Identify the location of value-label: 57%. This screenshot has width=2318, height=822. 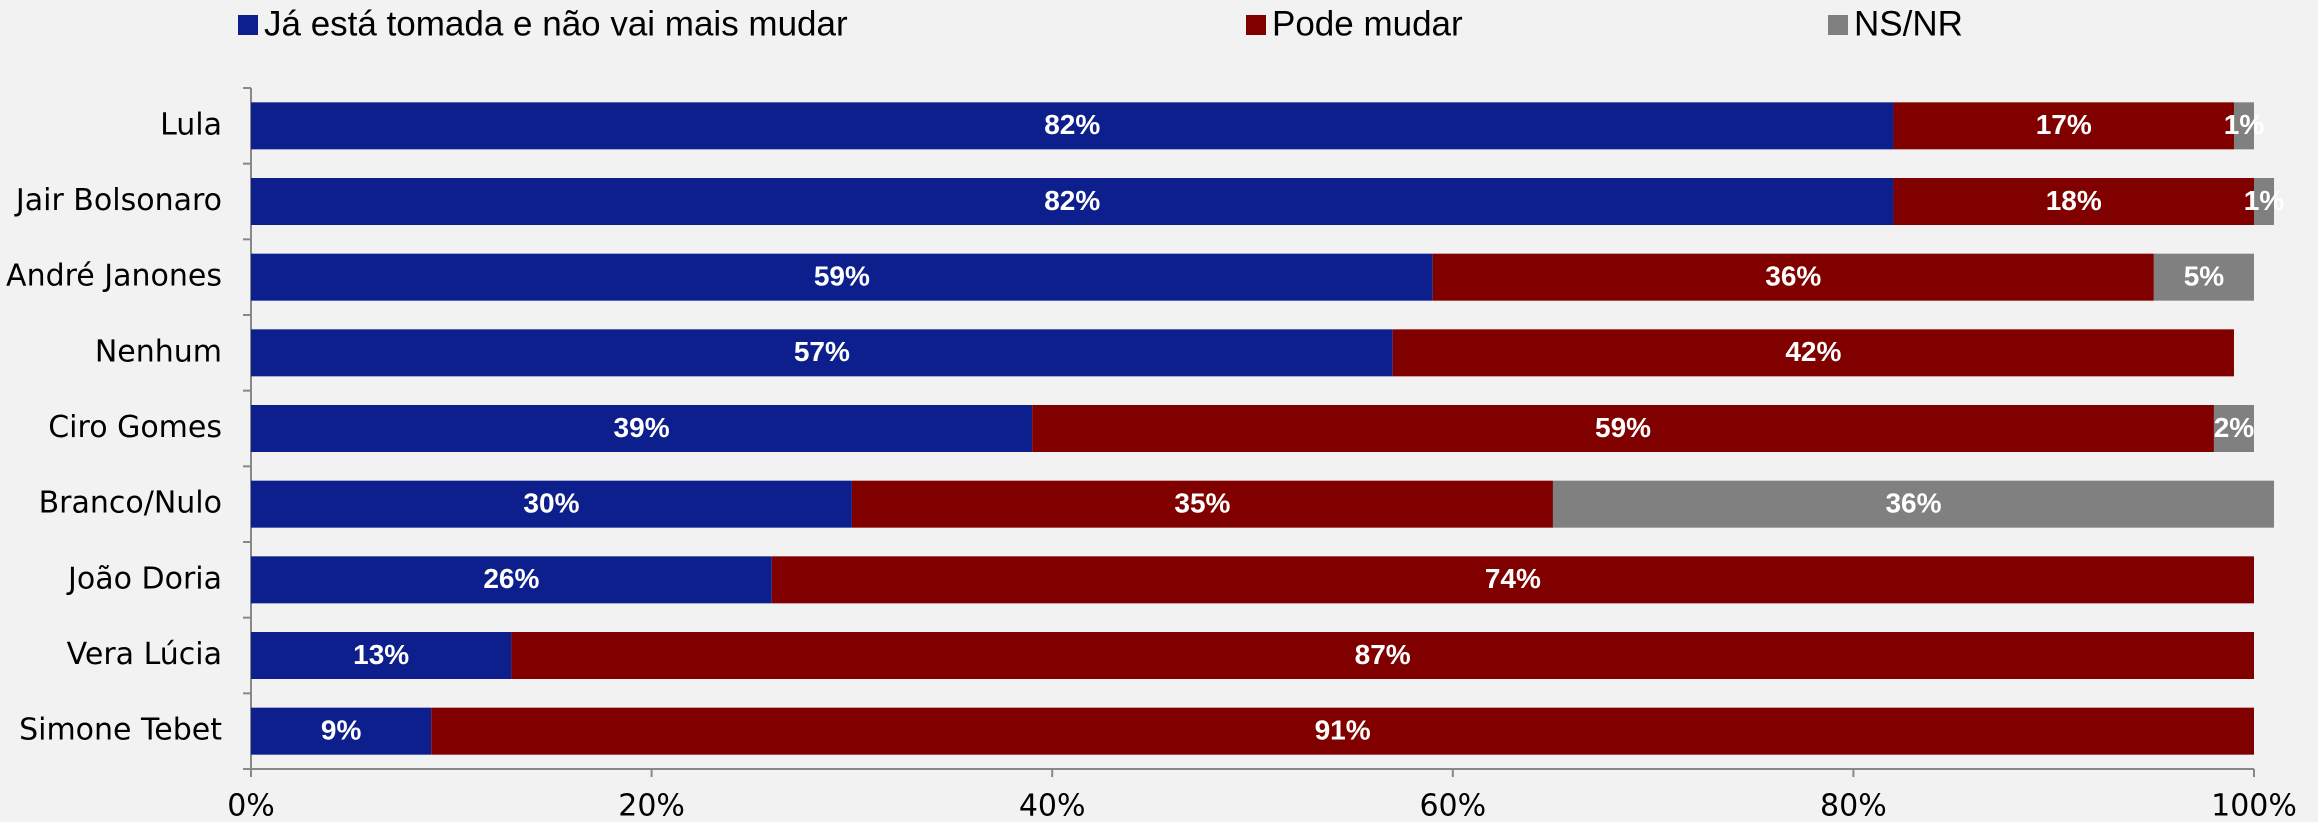
(822, 351).